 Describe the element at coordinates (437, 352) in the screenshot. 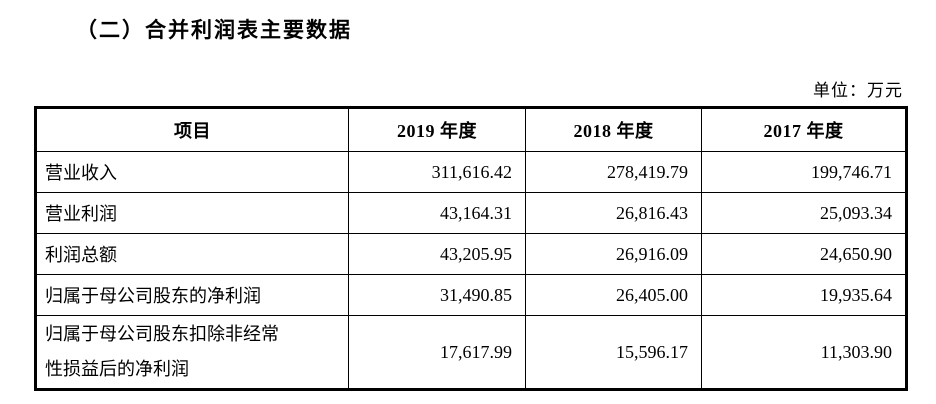

I see `value-cell: 17,617.99` at that location.